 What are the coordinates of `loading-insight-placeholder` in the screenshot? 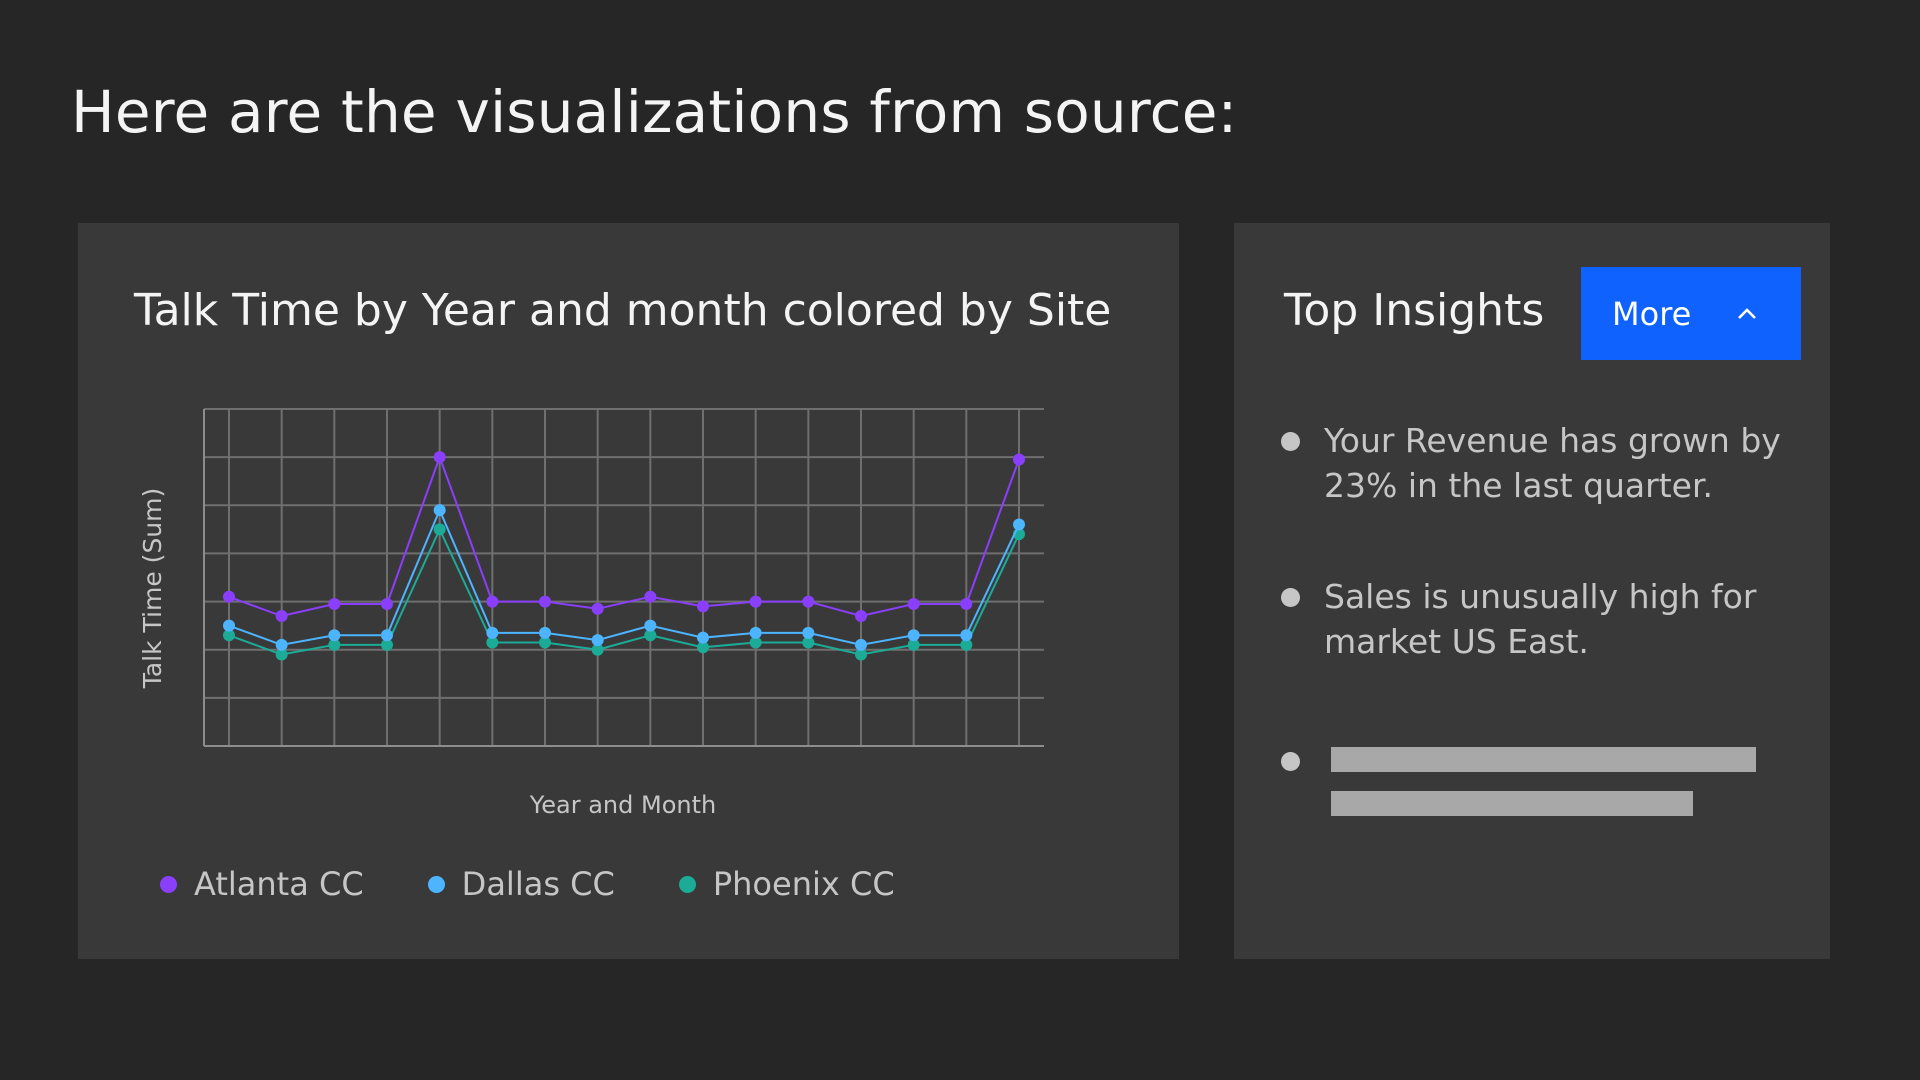 It's located at (1541, 797).